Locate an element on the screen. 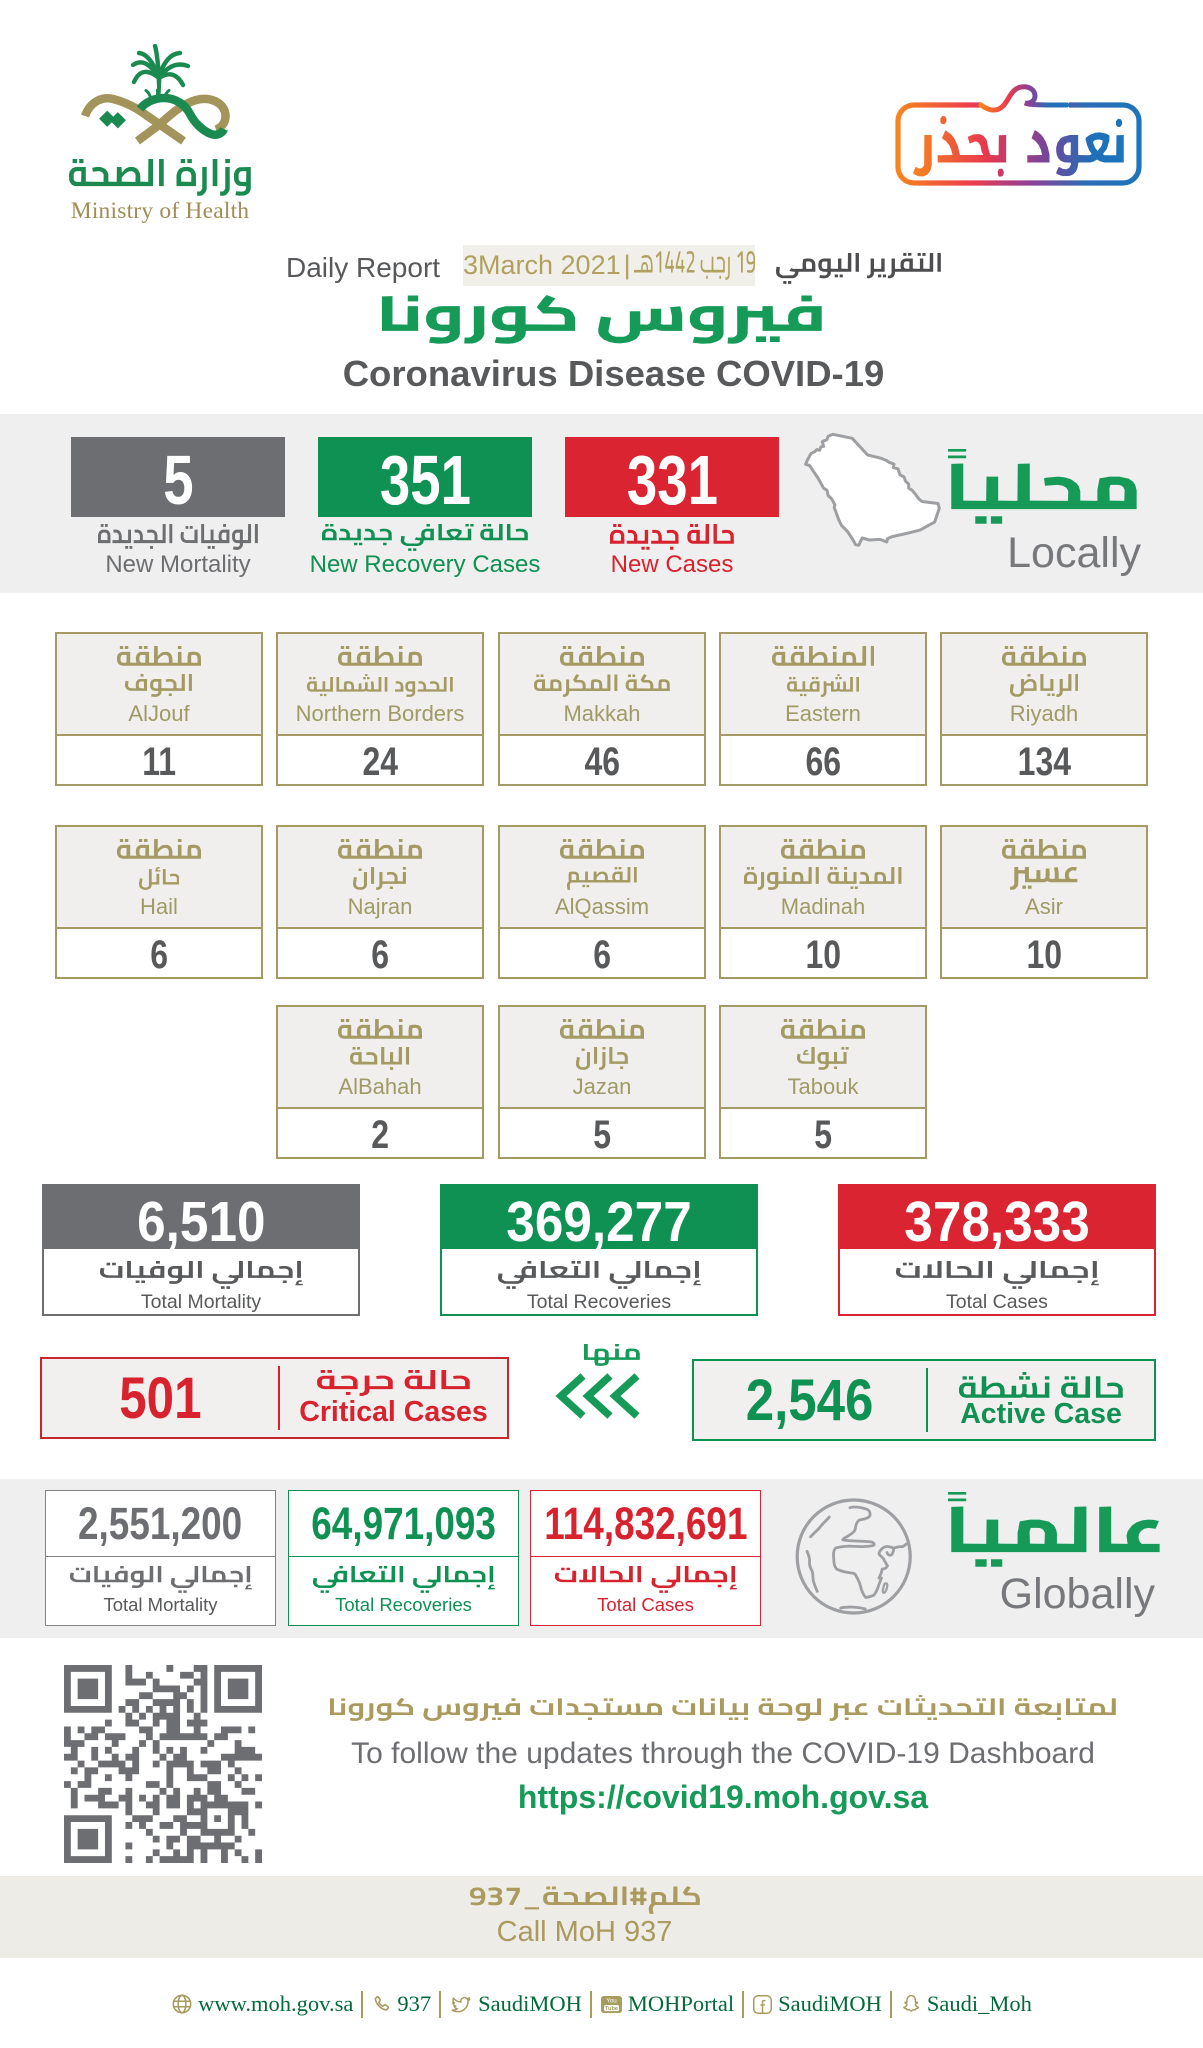  svg-text: Tube is located at coordinates (611, 2009).